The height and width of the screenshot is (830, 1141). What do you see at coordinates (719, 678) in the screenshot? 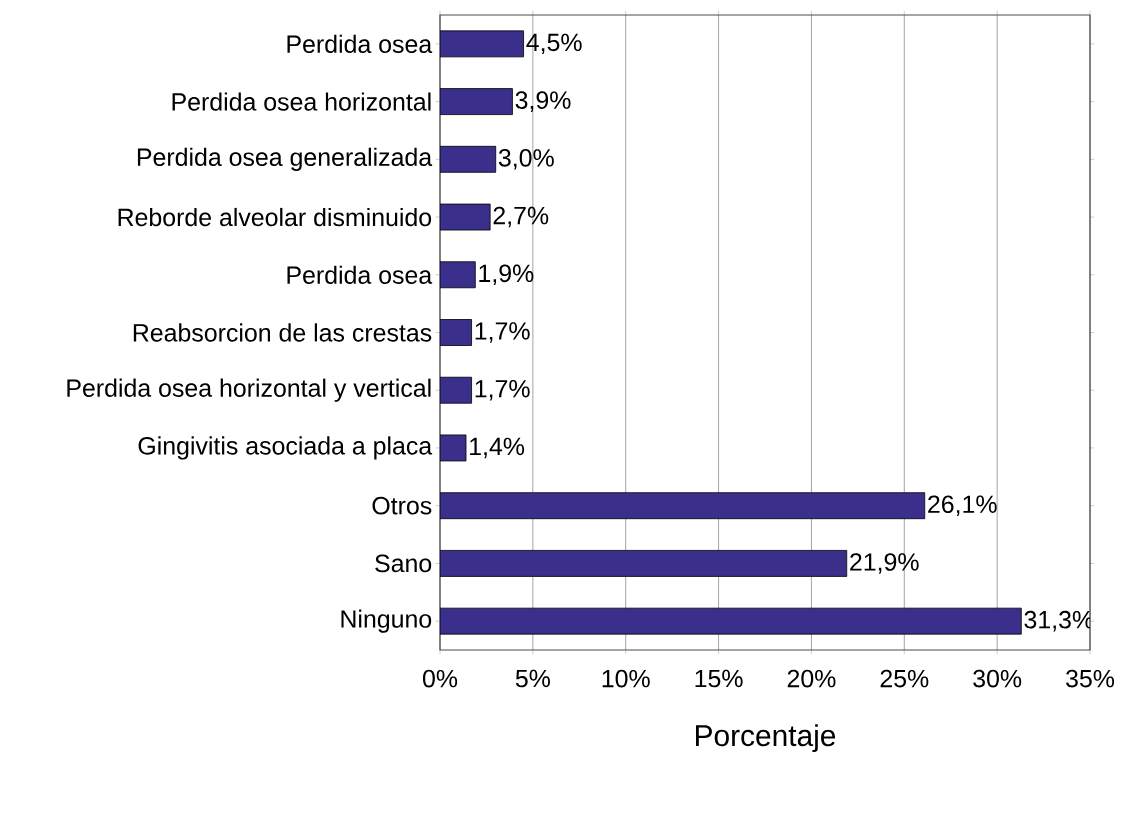
I see `x-tick-label: 15%` at bounding box center [719, 678].